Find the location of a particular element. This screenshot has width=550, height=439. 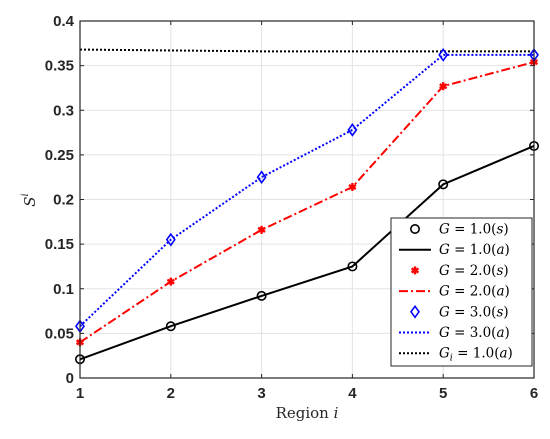

series-3-point-2-core is located at coordinates (170, 281).